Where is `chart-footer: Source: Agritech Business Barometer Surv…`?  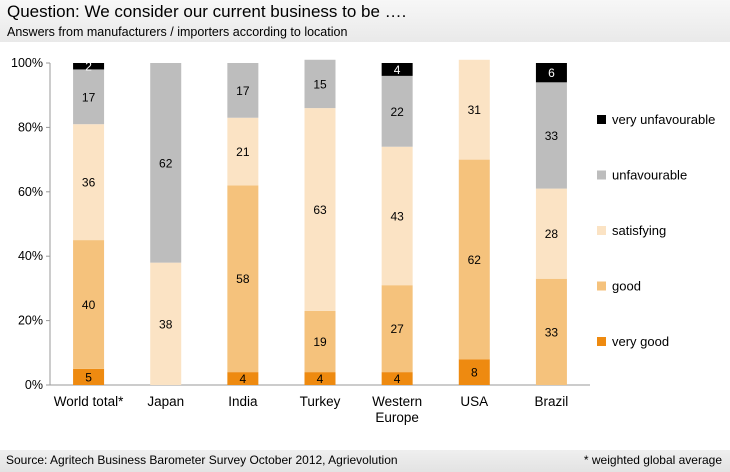 chart-footer: Source: Agritech Business Barometer Surv… is located at coordinates (365, 461).